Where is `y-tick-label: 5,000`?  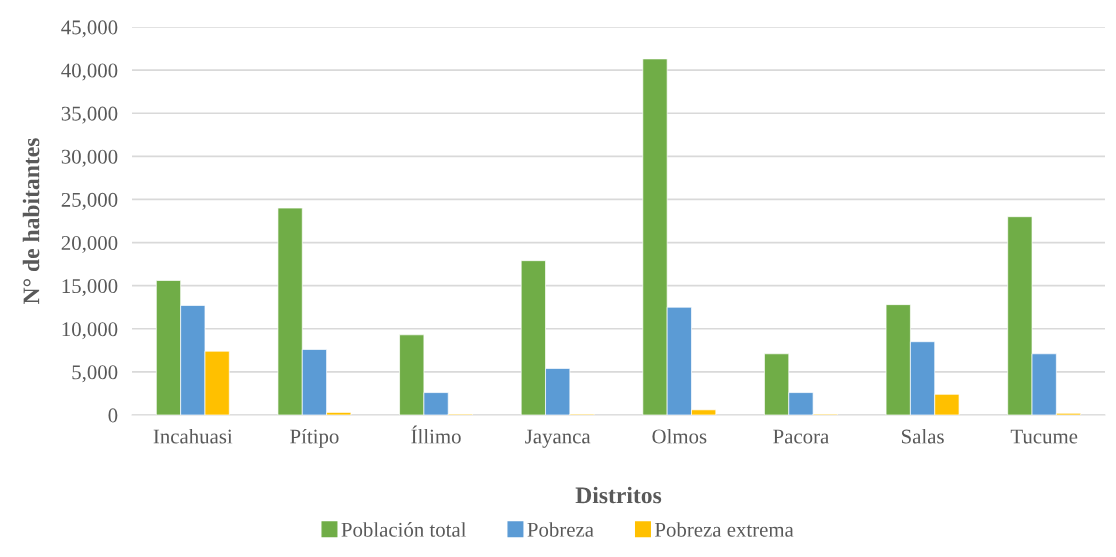 y-tick-label: 5,000 is located at coordinates (95, 374).